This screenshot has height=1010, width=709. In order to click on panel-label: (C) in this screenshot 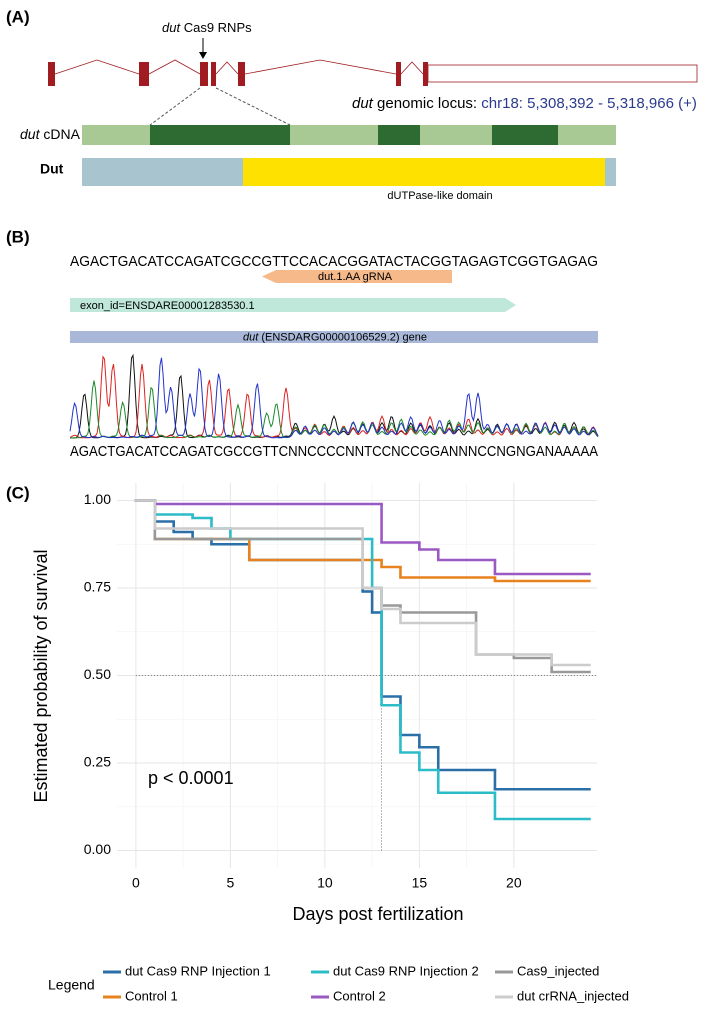, I will do `click(18, 492)`.